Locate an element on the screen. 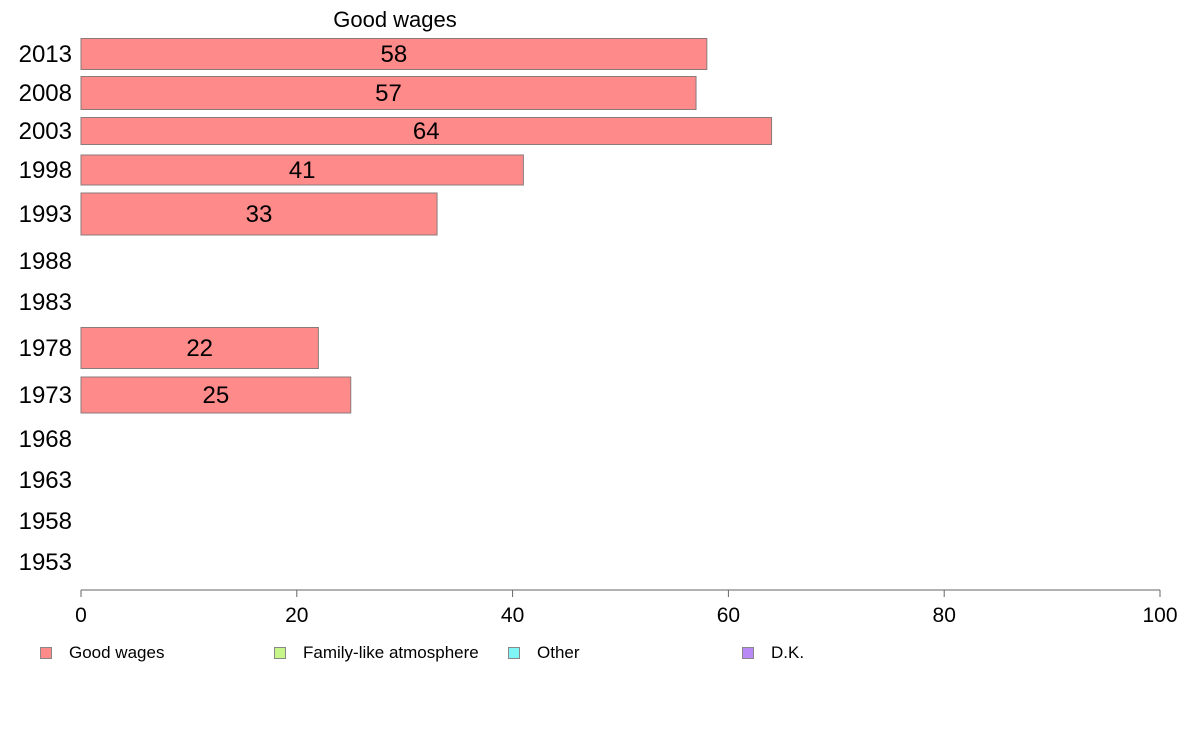 The image size is (1188, 736). x-tick-label: 100 is located at coordinates (1159, 615).